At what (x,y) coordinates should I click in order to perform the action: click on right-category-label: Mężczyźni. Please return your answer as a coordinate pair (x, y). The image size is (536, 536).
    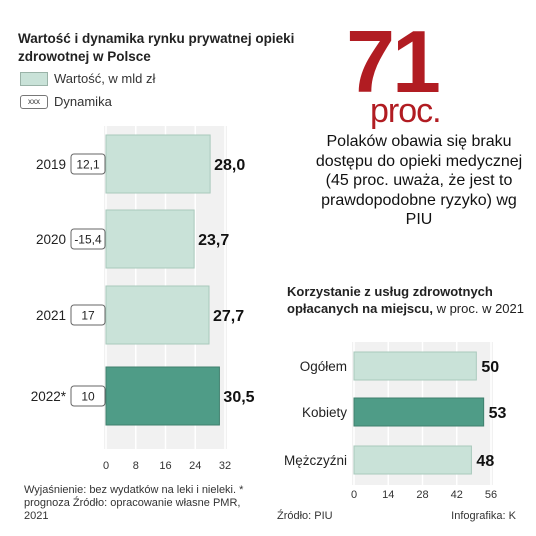
    Looking at the image, I should click on (315, 460).